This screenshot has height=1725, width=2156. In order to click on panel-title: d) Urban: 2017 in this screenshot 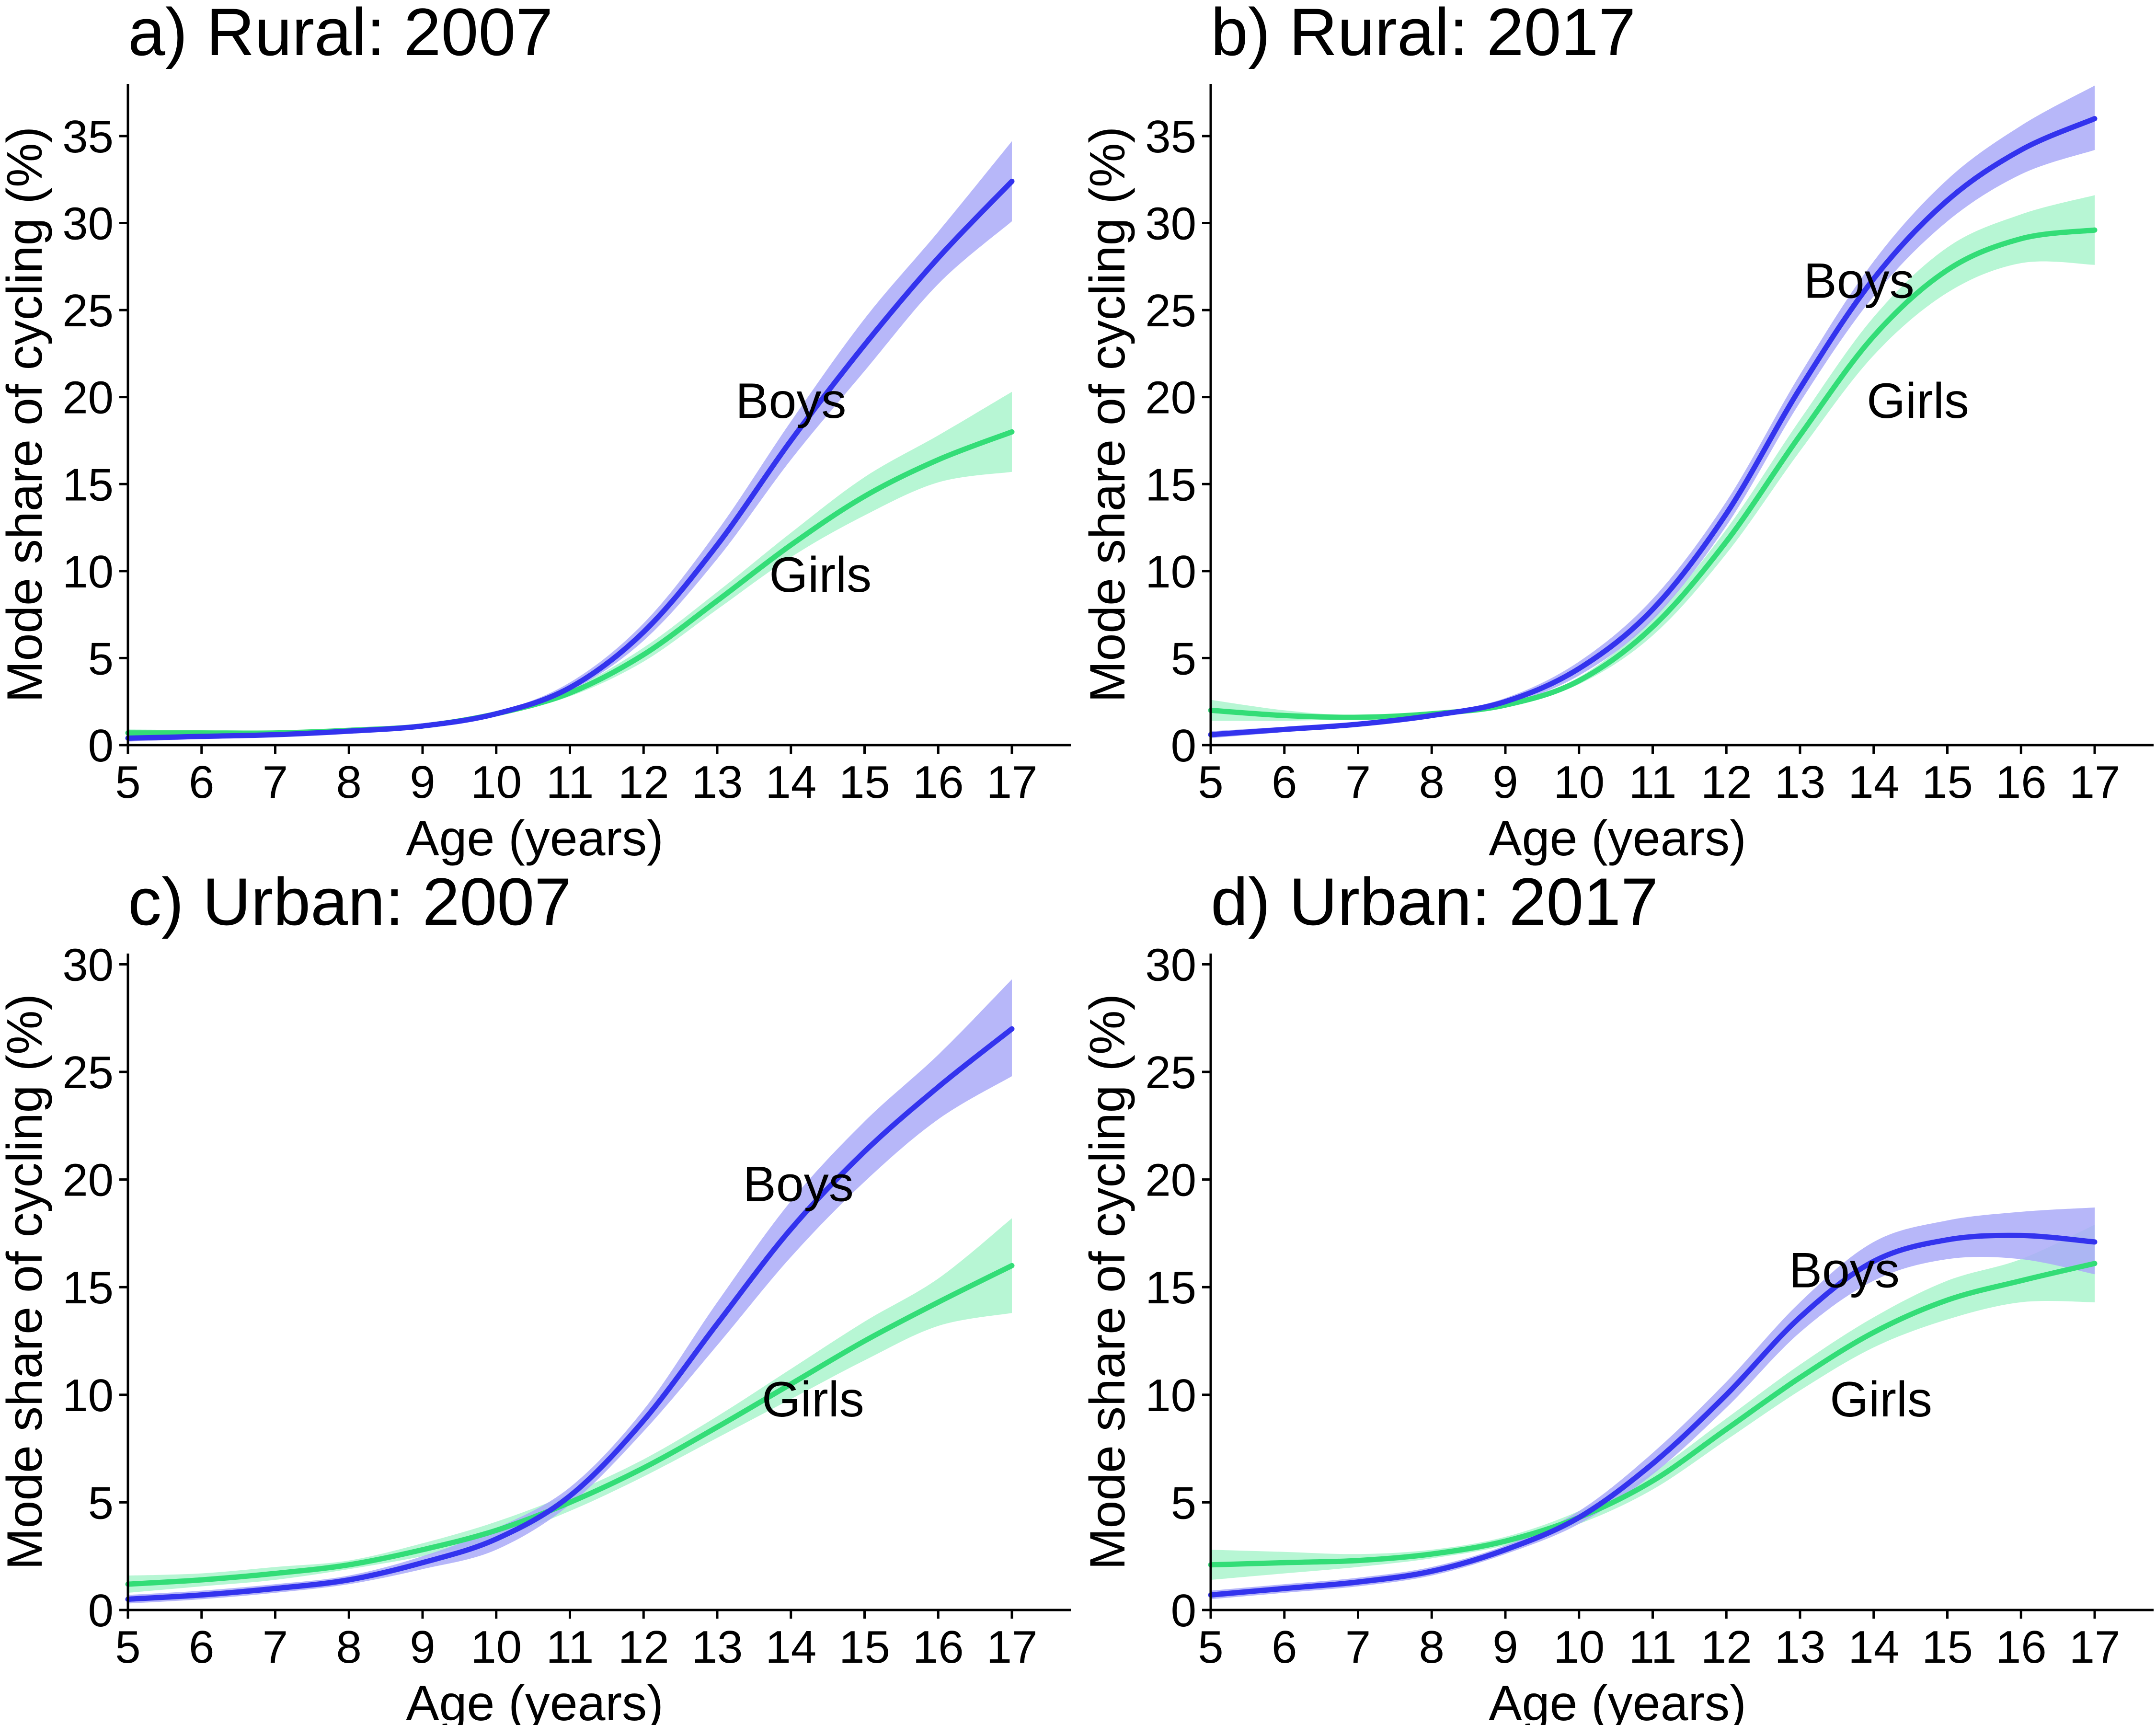, I will do `click(1434, 901)`.